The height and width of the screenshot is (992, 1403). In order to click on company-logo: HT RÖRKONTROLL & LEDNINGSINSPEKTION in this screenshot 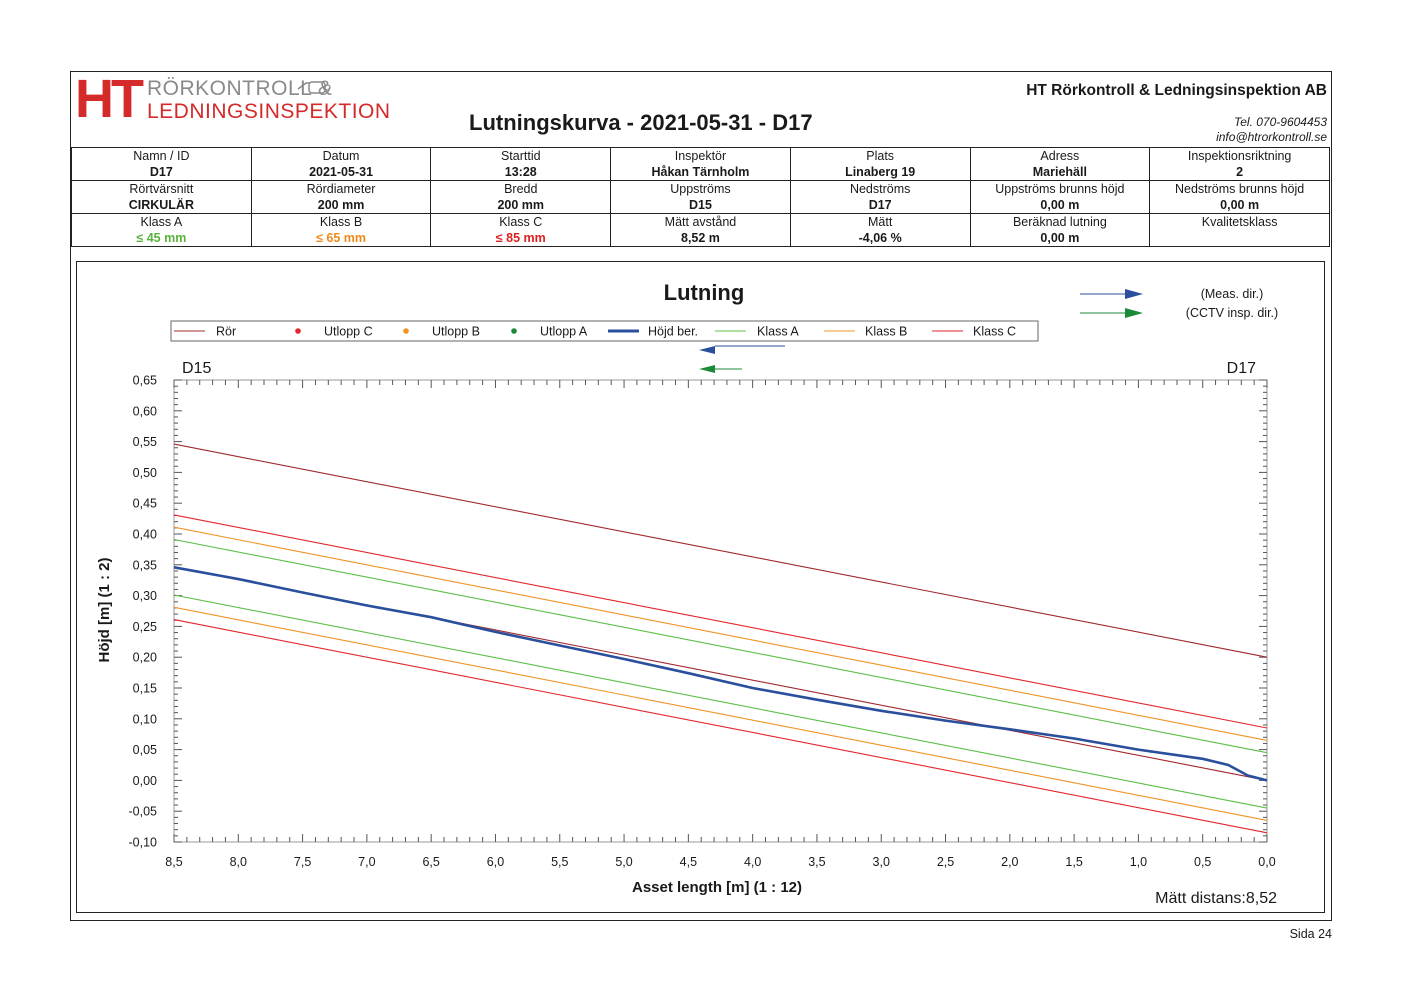, I will do `click(232, 99)`.